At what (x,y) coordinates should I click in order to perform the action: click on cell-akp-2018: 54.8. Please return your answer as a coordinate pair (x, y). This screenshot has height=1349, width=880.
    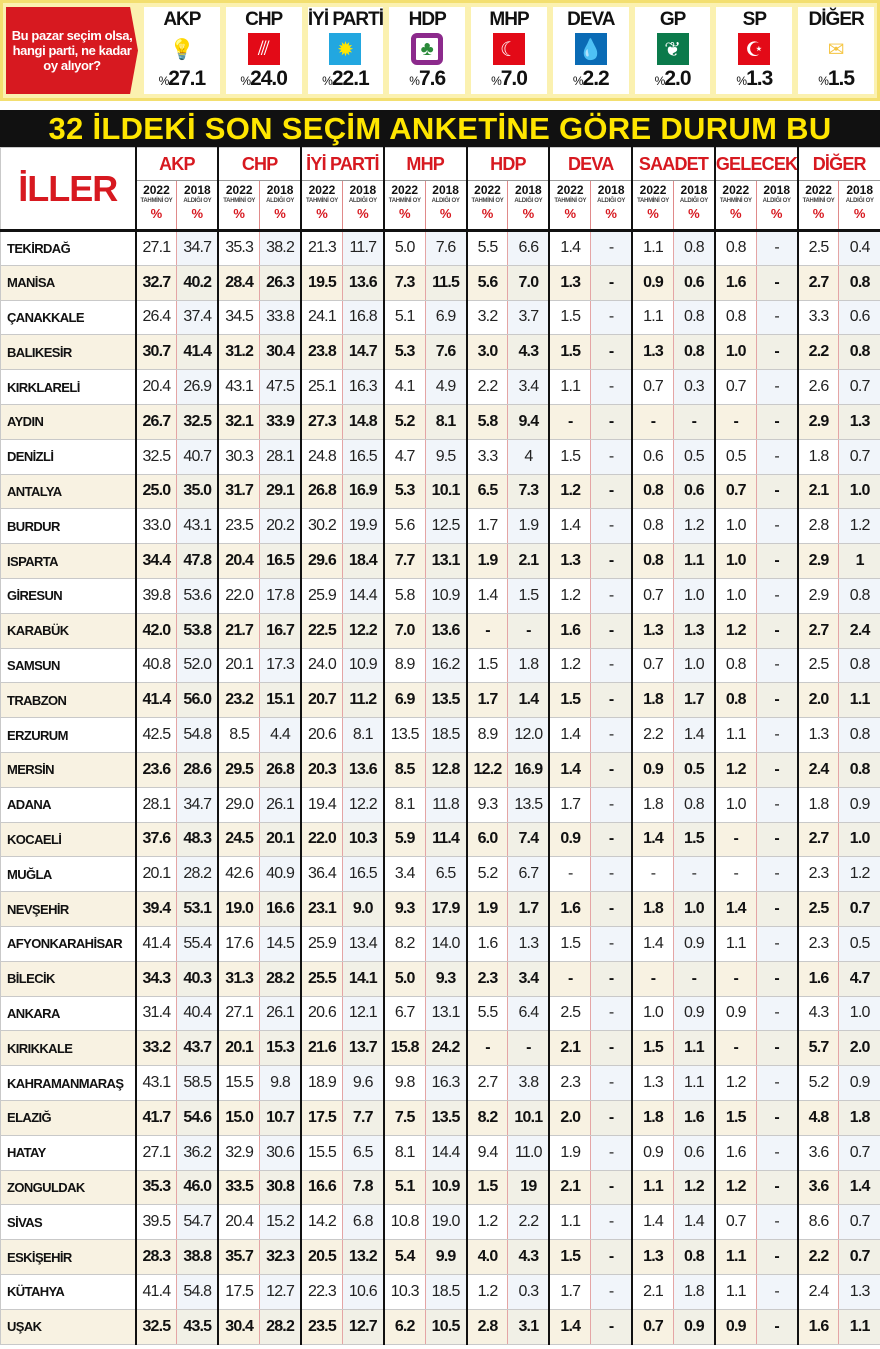
    Looking at the image, I should click on (197, 735).